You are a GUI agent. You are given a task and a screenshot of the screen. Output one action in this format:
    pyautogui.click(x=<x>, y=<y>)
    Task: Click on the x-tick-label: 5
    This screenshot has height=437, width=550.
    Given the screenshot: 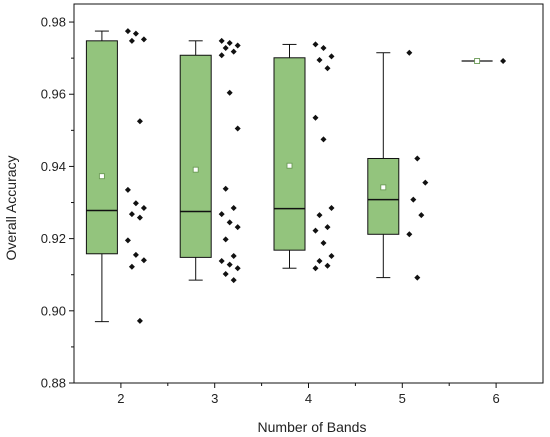 What is the action you would take?
    pyautogui.click(x=402, y=398)
    